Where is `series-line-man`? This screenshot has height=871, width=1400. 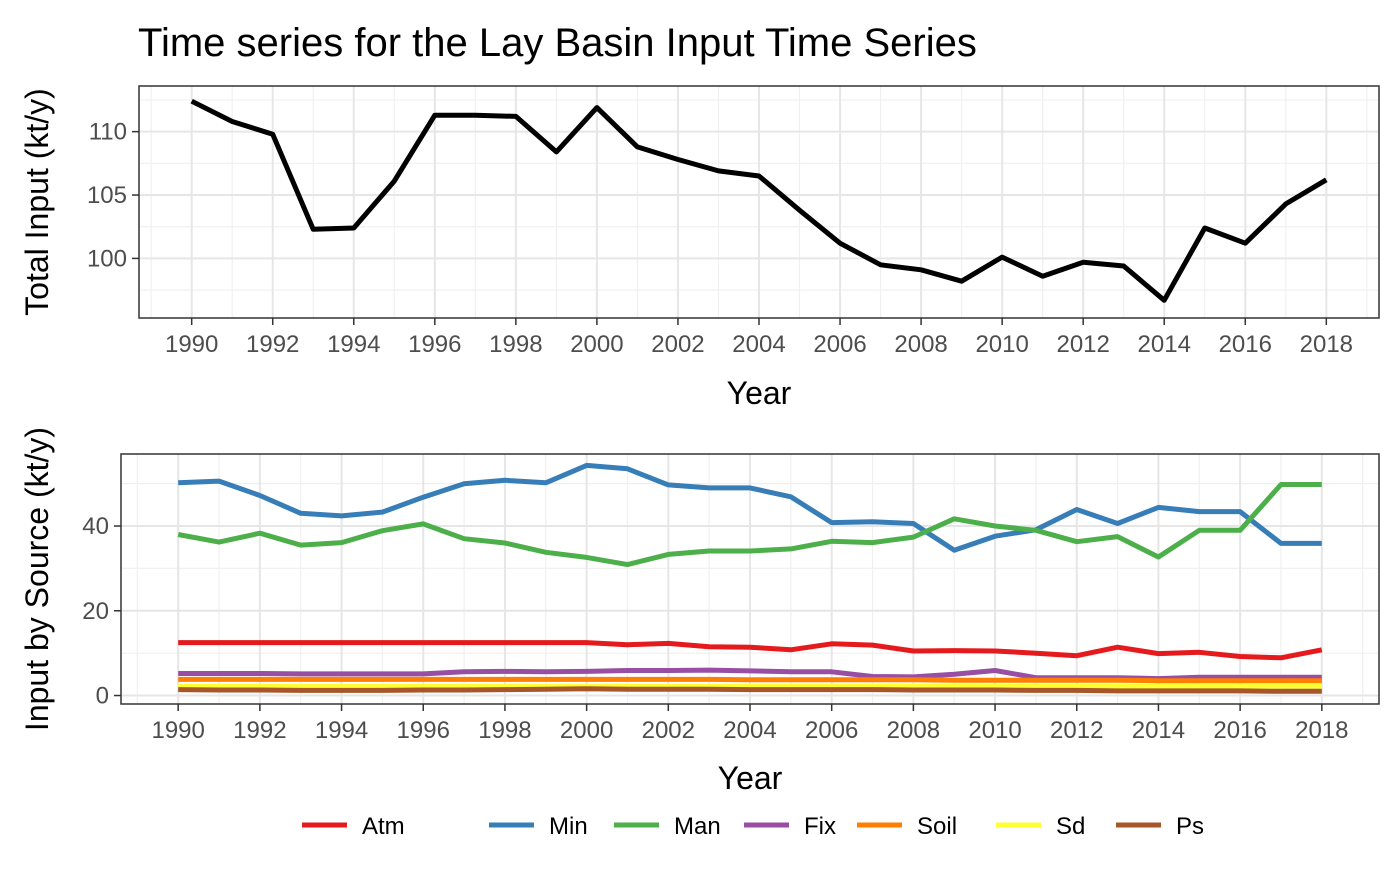 series-line-man is located at coordinates (749, 525).